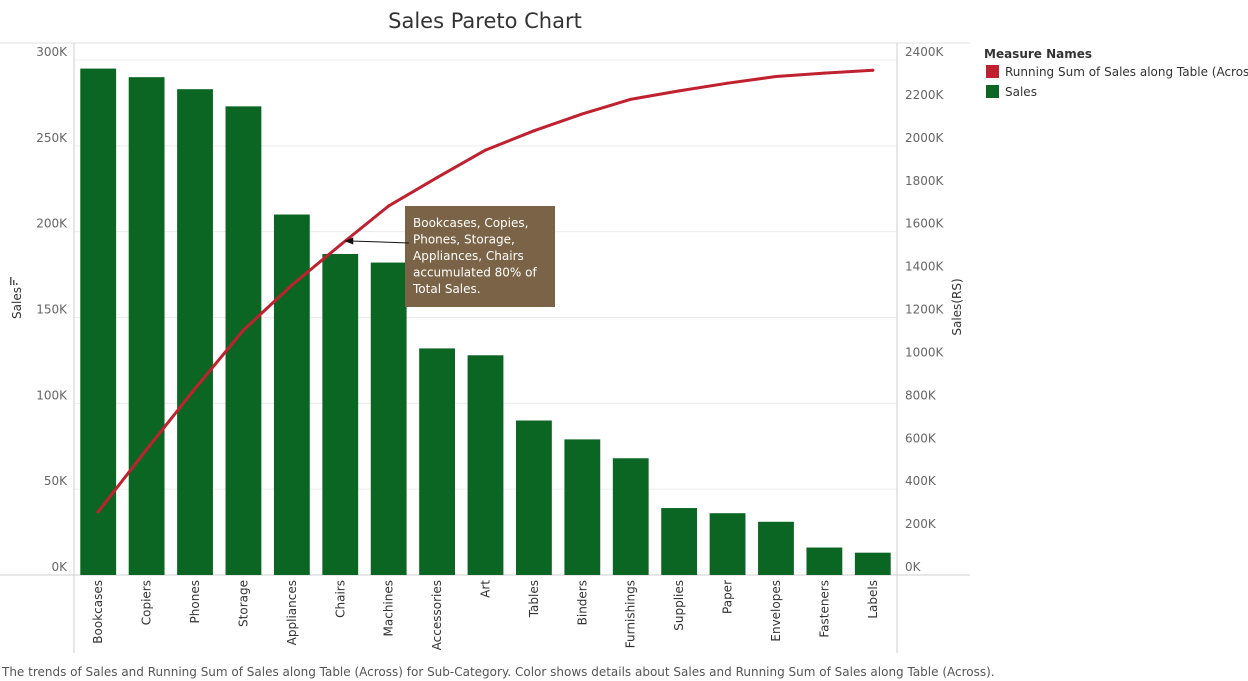 This screenshot has width=1248, height=681. I want to click on category-label-envelopes: Envelopes, so click(776, 611).